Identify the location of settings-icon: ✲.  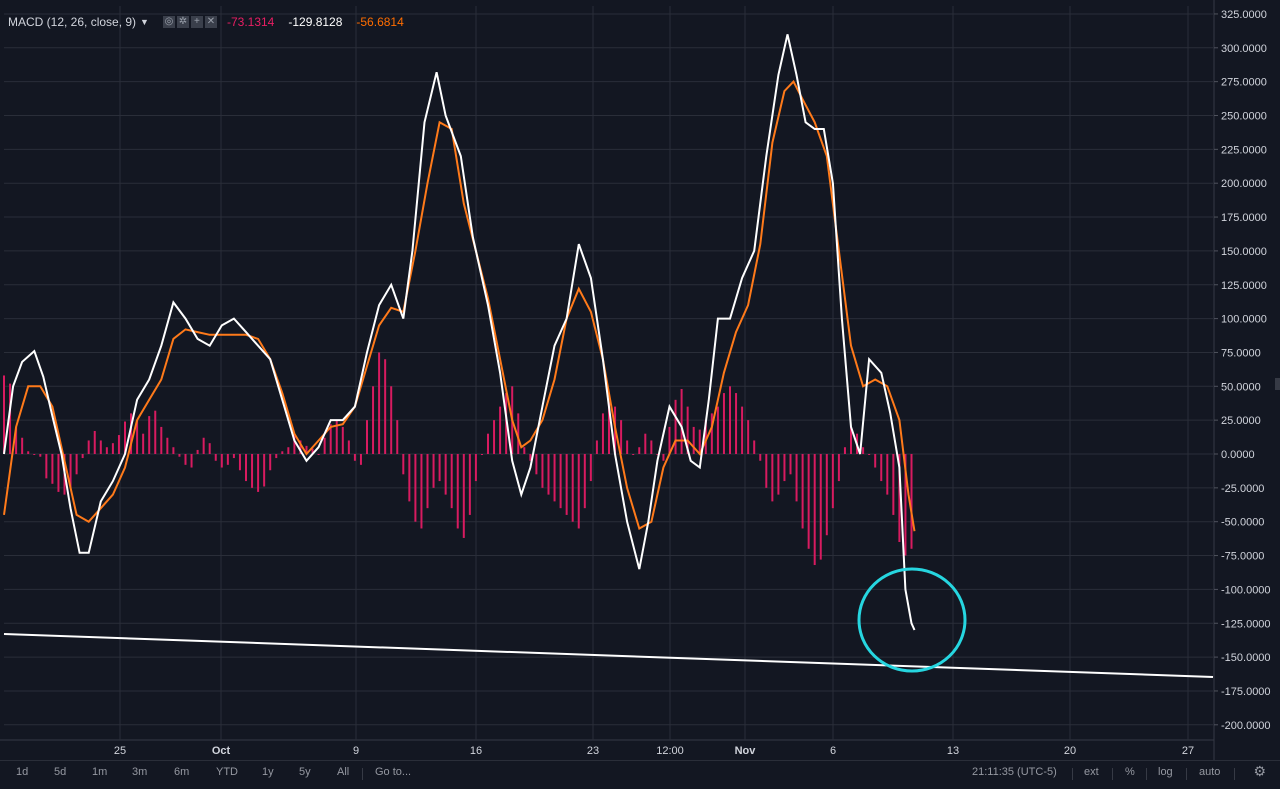
(182, 22).